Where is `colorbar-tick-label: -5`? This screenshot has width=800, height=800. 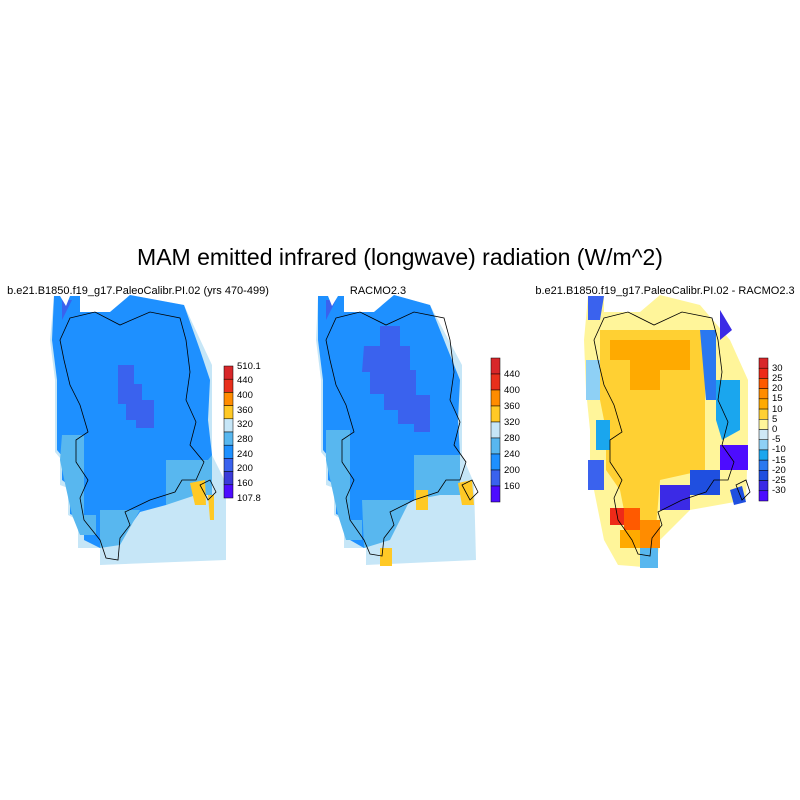 colorbar-tick-label: -5 is located at coordinates (776, 440).